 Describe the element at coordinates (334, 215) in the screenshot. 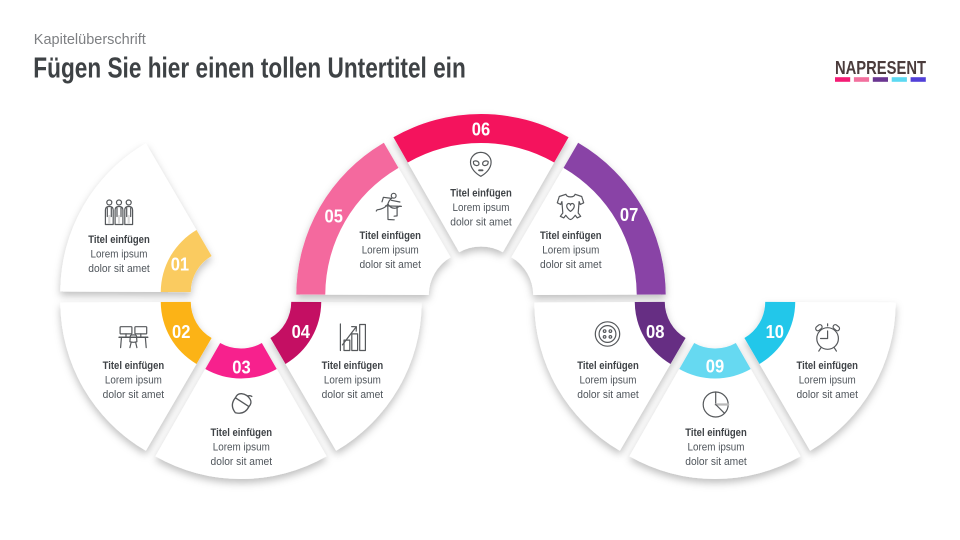

I see `svg-text: 05` at that location.